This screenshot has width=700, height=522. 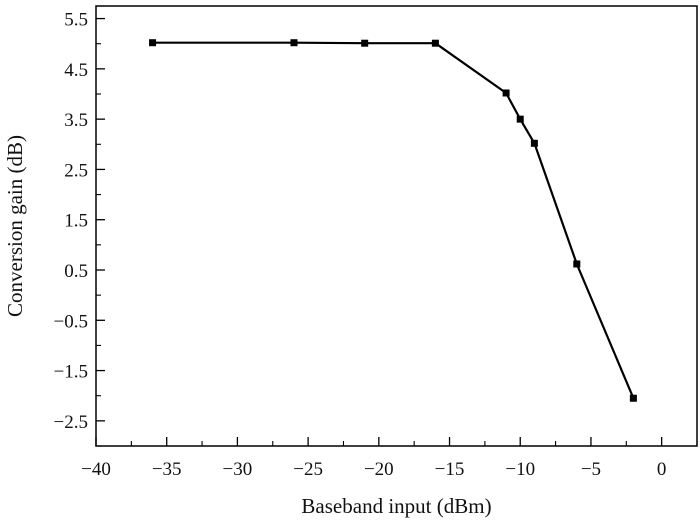 What do you see at coordinates (238, 469) in the screenshot?
I see `x-tick-label: −30` at bounding box center [238, 469].